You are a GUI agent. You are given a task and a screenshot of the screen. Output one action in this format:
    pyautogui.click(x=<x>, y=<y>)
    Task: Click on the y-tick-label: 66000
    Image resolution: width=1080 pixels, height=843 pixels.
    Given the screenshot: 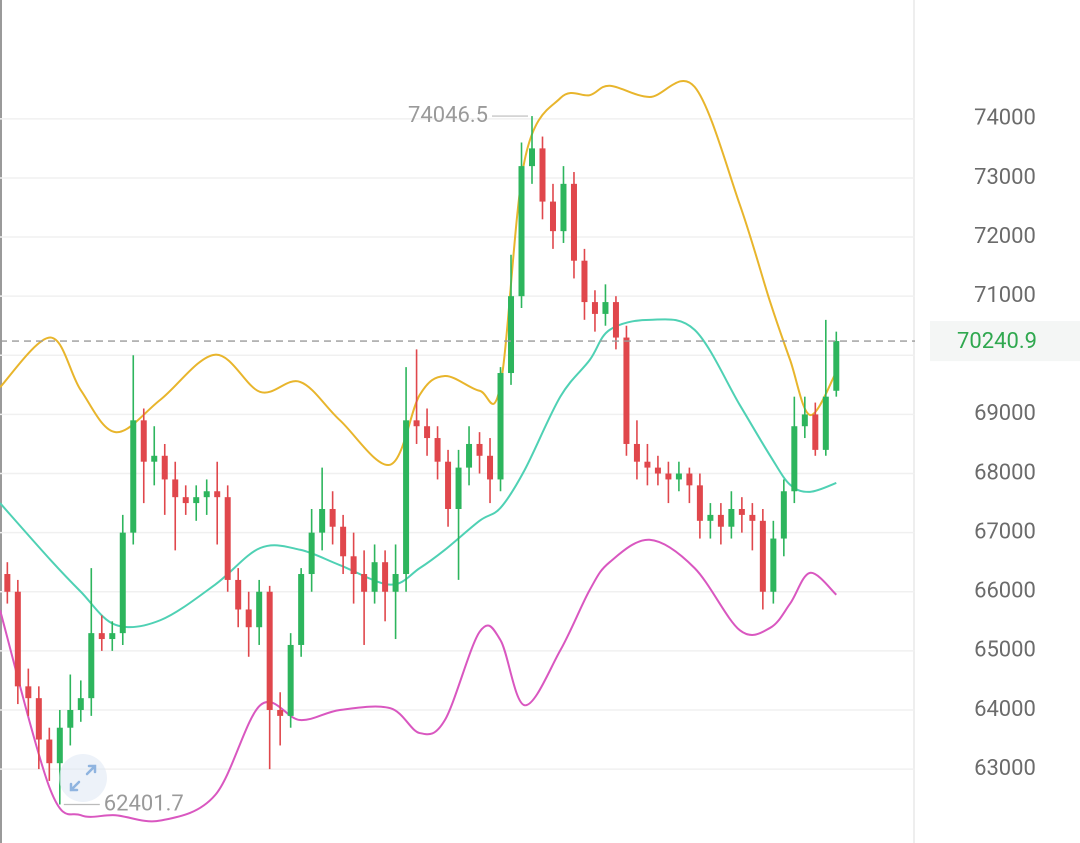 What is the action you would take?
    pyautogui.click(x=1005, y=591)
    